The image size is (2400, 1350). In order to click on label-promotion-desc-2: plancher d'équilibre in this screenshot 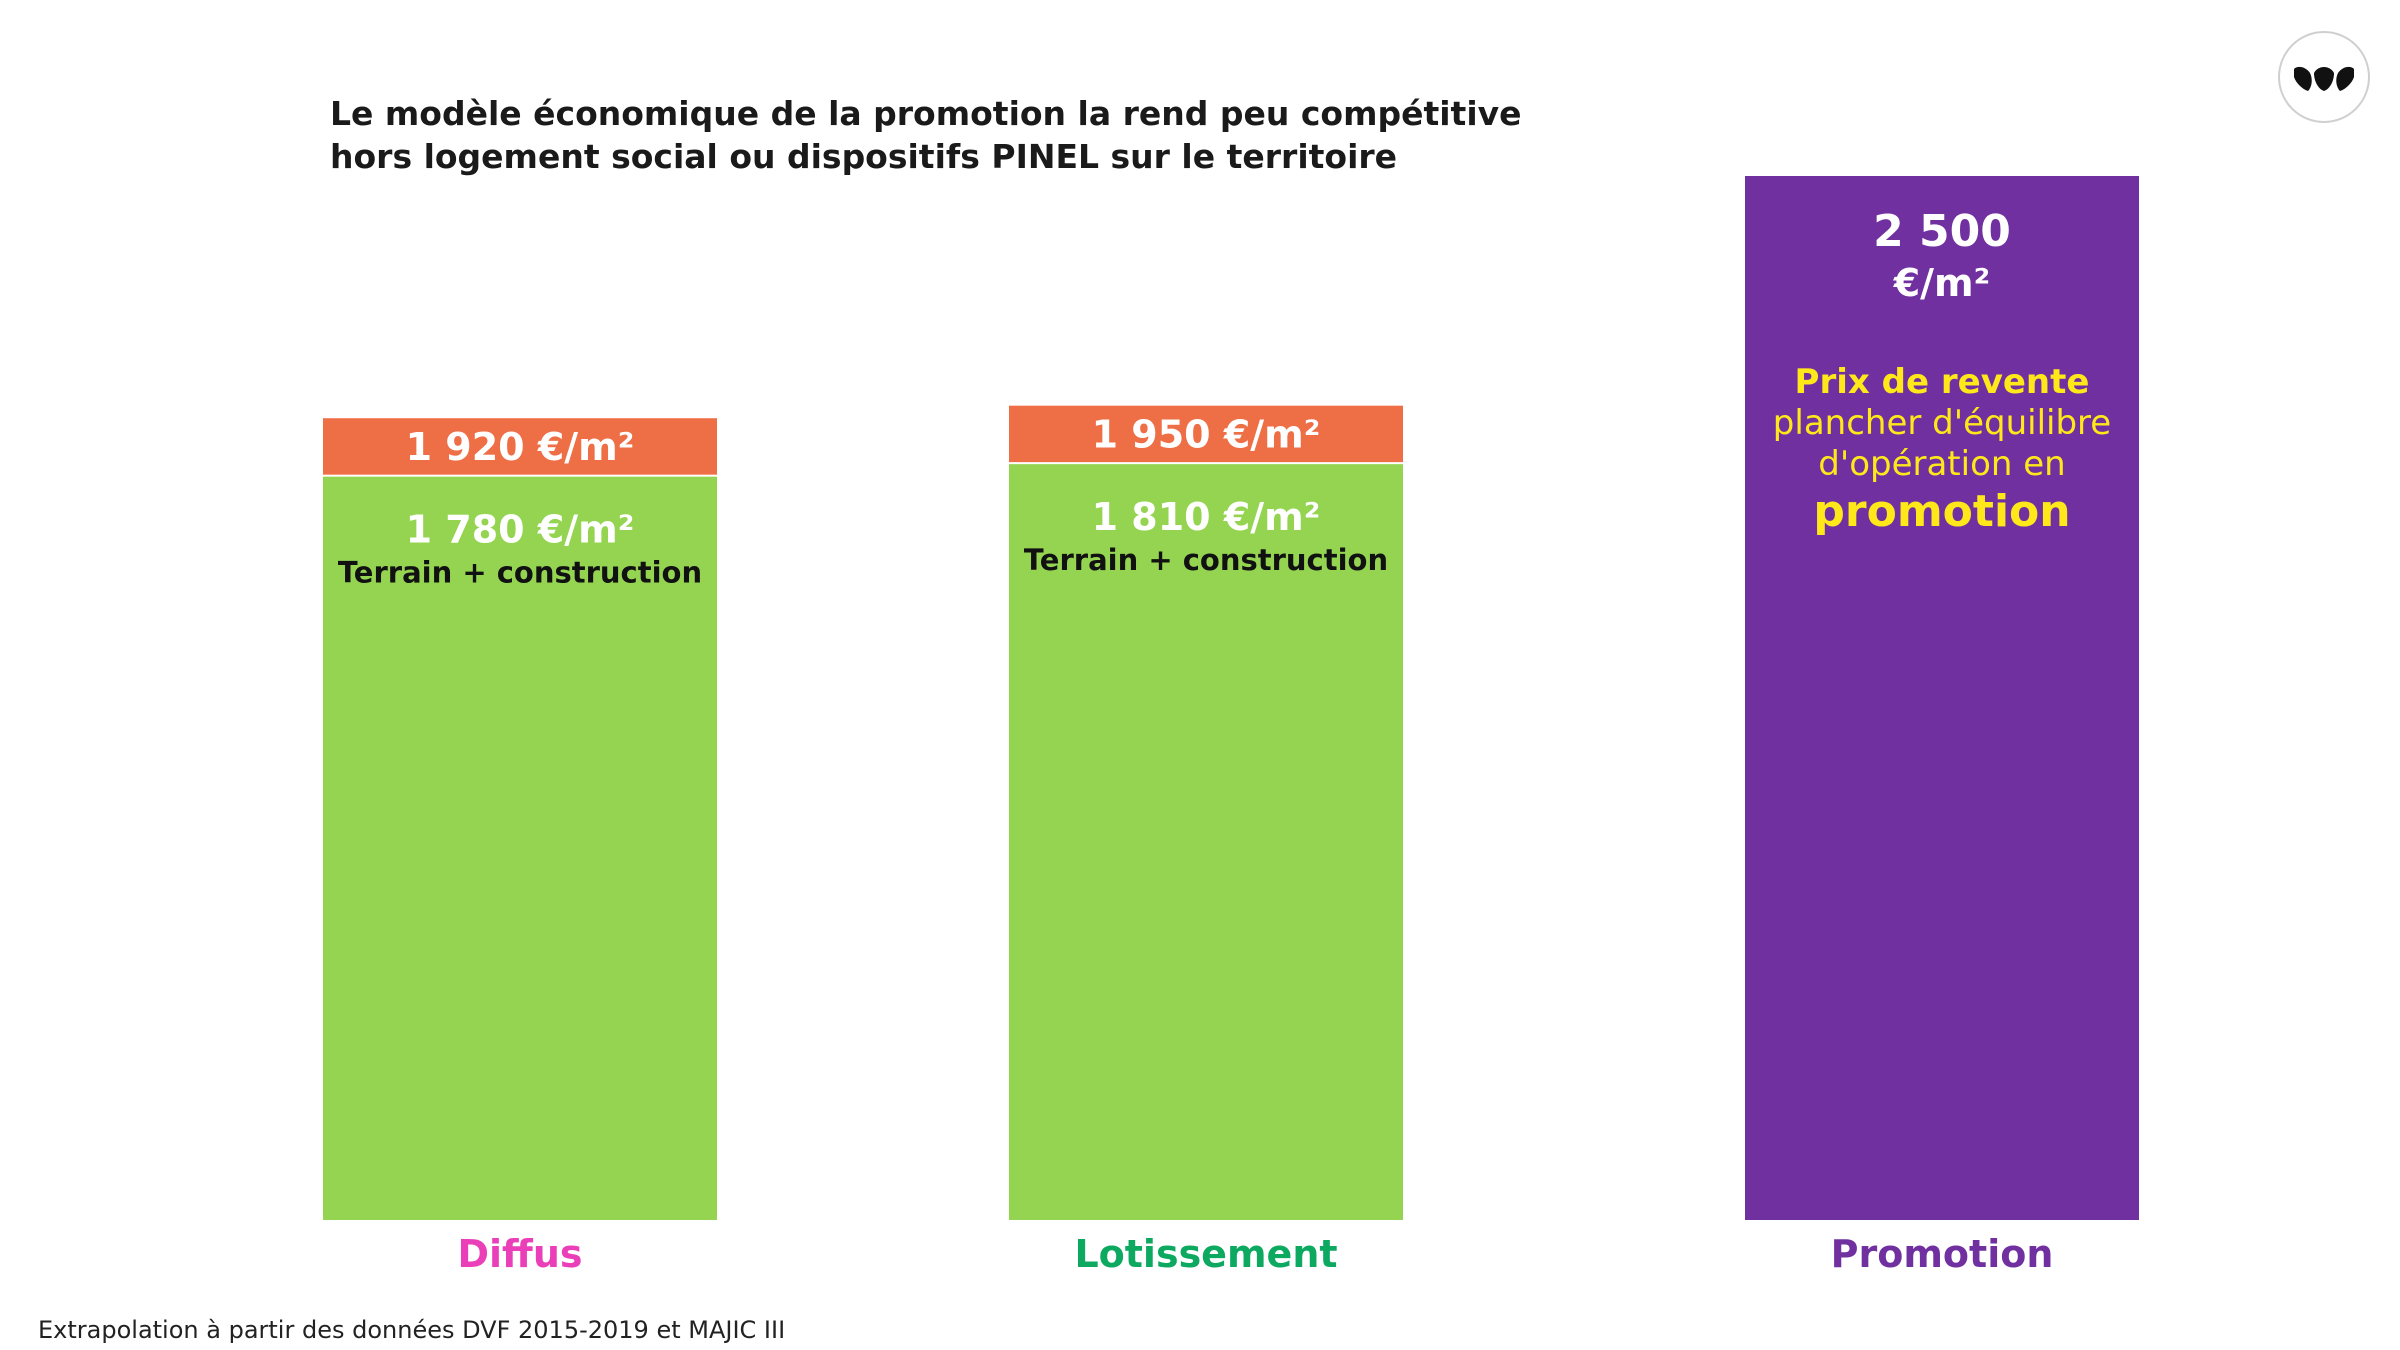, I will do `click(1942, 423)`.